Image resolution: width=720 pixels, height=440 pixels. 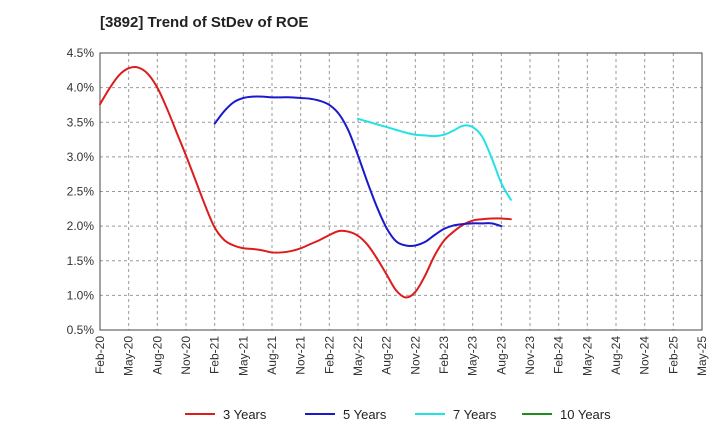 I want to click on x-tick-label: May-23, so click(x=473, y=356).